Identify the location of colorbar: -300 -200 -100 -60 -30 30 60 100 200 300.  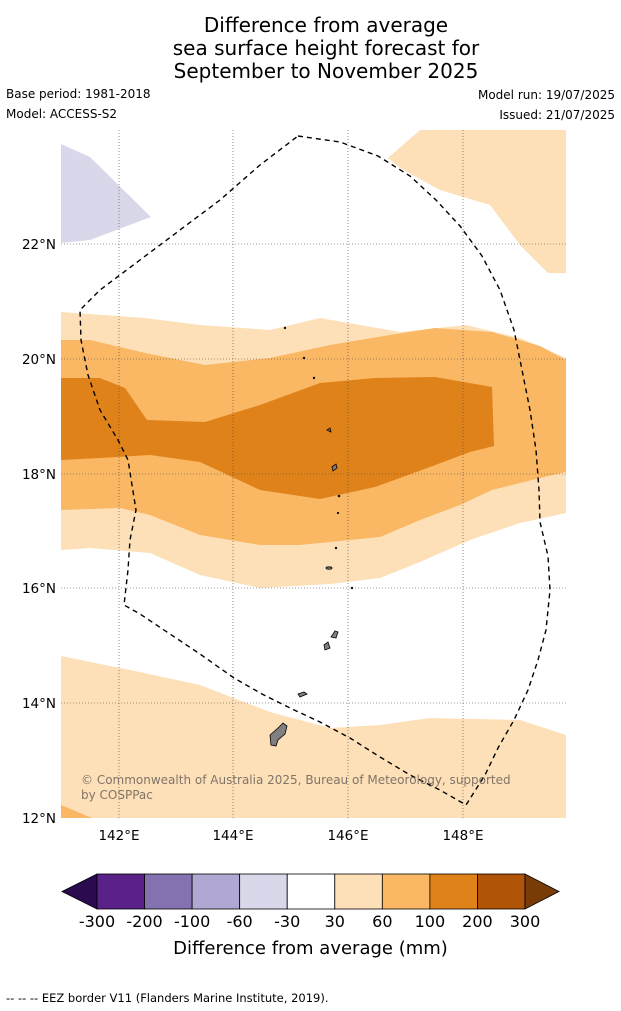
(310, 902).